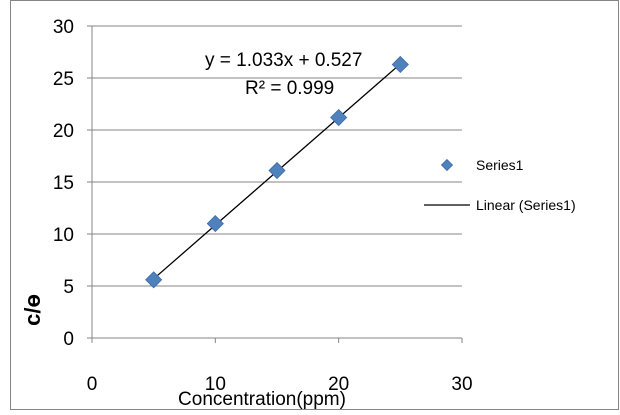 The height and width of the screenshot is (415, 620). What do you see at coordinates (63, 27) in the screenshot?
I see `y-tick-label: 30` at bounding box center [63, 27].